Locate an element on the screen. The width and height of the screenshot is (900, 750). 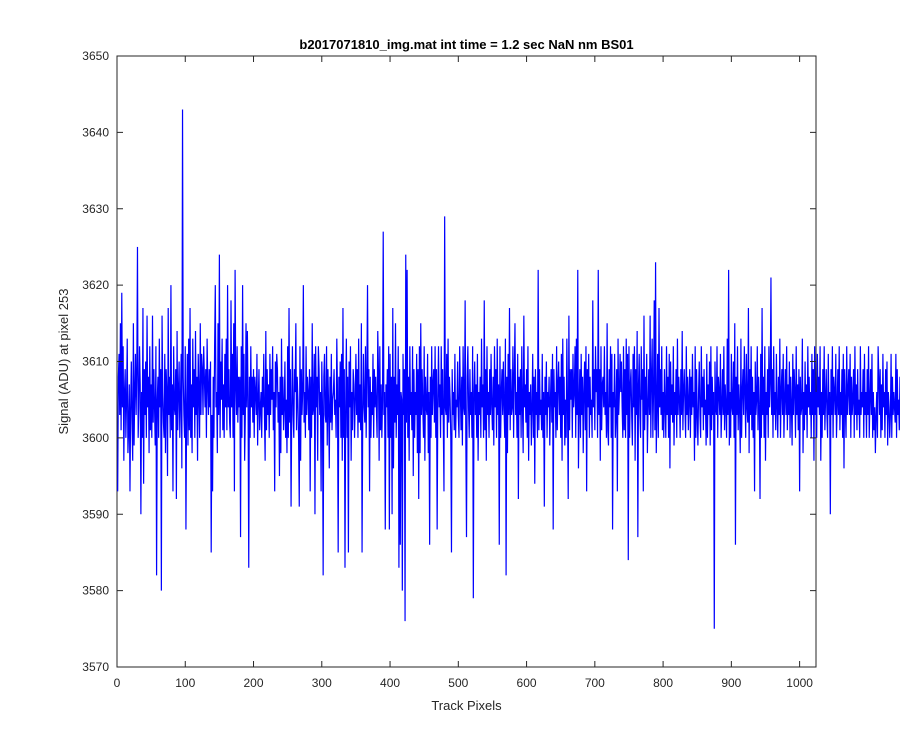
x-tick-label: 0 is located at coordinates (117, 683).